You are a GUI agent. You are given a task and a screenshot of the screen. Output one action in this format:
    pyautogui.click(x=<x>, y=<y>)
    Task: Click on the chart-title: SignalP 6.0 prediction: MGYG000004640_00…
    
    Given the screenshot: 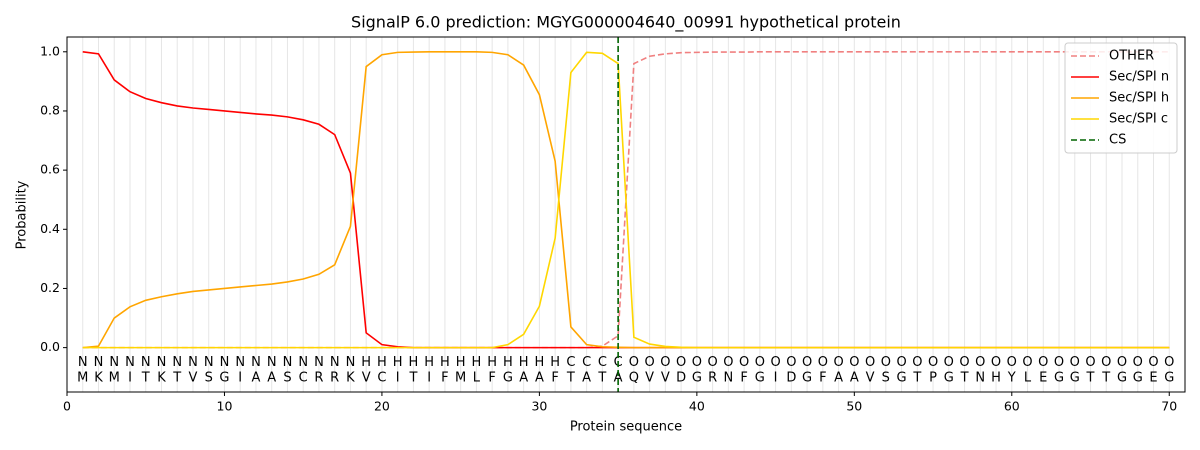 What is the action you would take?
    pyautogui.click(x=626, y=23)
    